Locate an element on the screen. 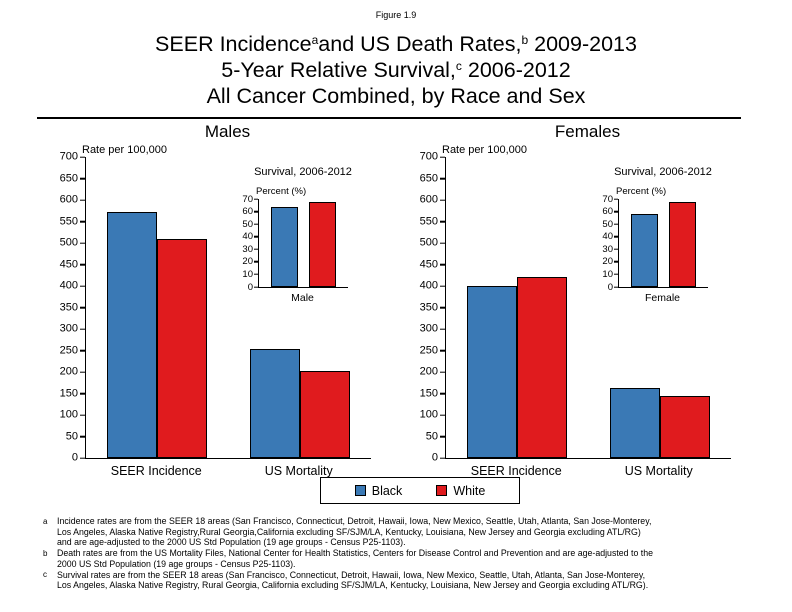 Image resolution: width=792 pixels, height=612 pixels. y-tick-label: 450 is located at coordinates (68, 264).